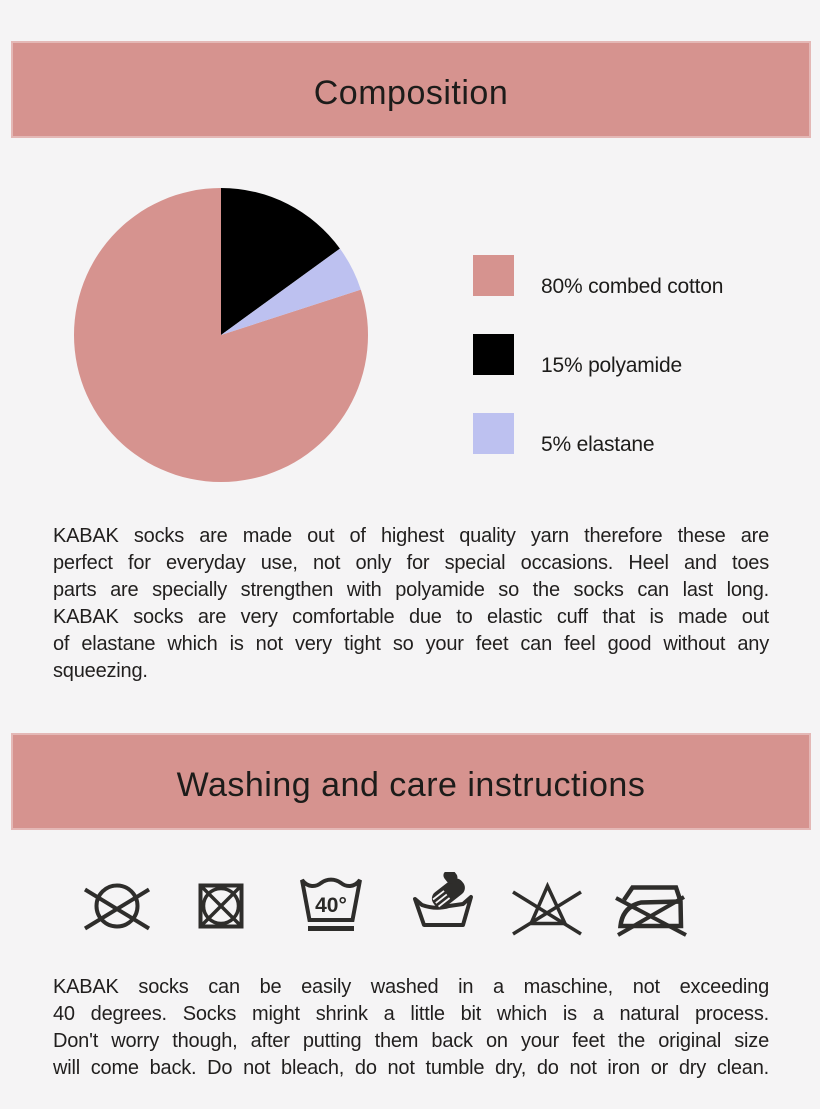 Image resolution: width=820 pixels, height=1109 pixels. I want to click on pie-slice-elastane, so click(291, 291).